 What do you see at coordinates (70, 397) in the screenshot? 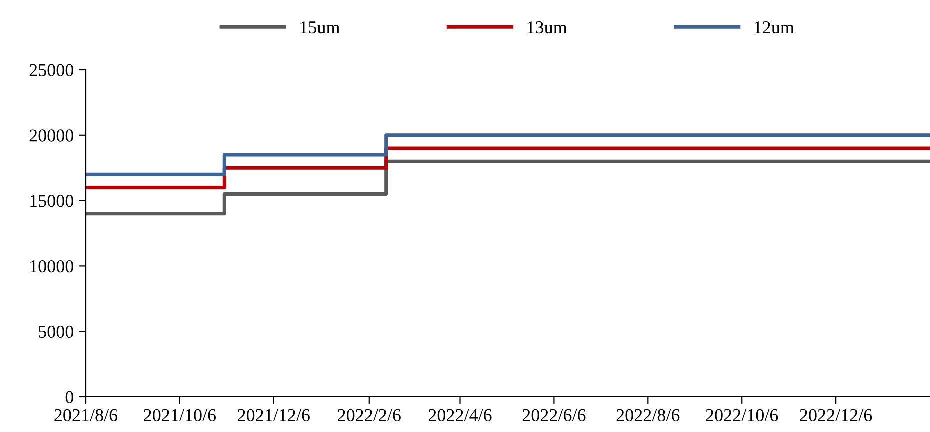
I see `y-tick-label: 0` at bounding box center [70, 397].